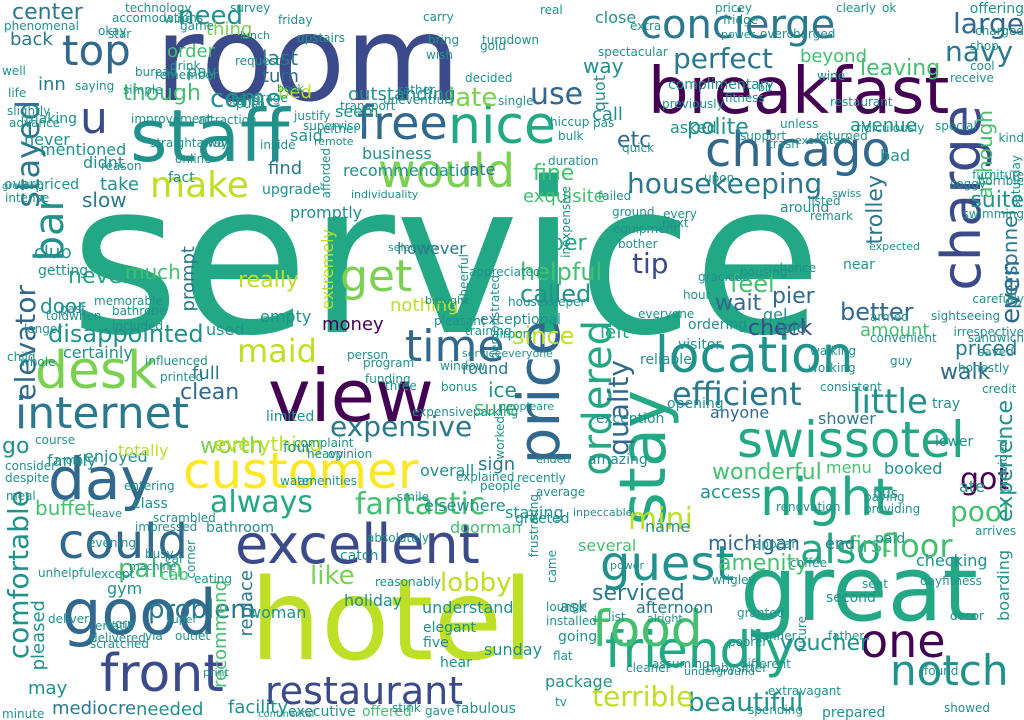 Image resolution: width=1024 pixels, height=720 pixels. I want to click on word-paid: paid, so click(890, 539).